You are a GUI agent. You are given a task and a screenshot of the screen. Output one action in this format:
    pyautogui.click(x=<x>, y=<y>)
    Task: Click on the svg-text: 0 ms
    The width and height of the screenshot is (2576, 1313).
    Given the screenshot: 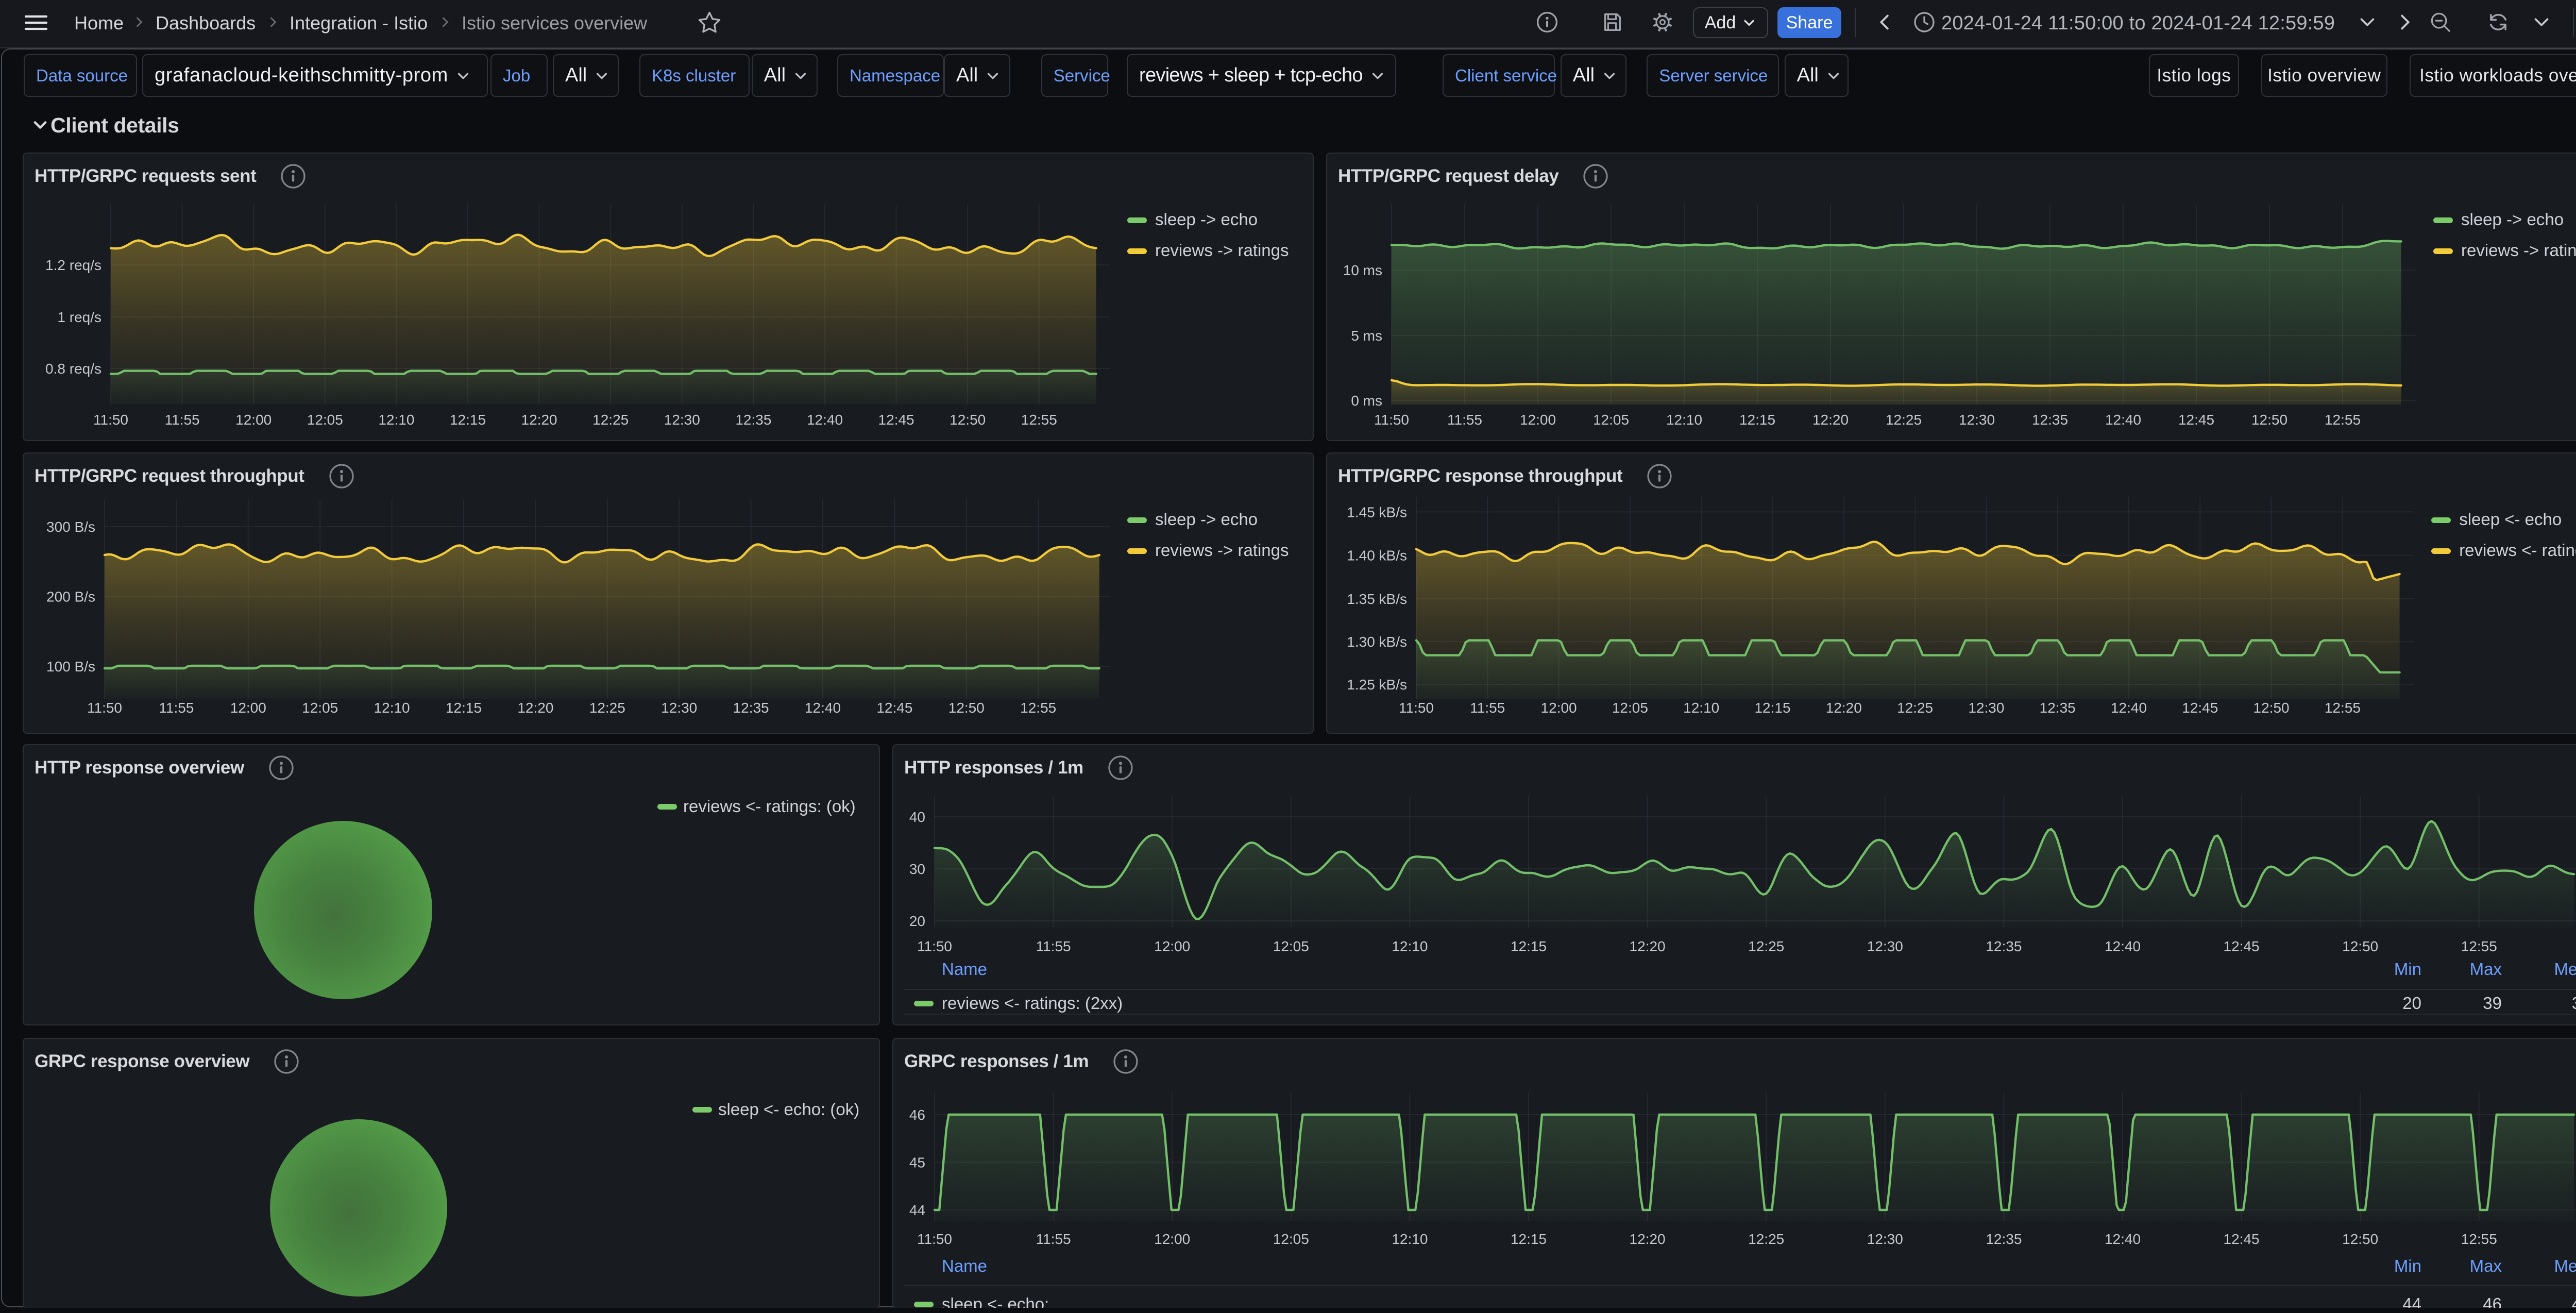 What is the action you would take?
    pyautogui.click(x=1366, y=401)
    